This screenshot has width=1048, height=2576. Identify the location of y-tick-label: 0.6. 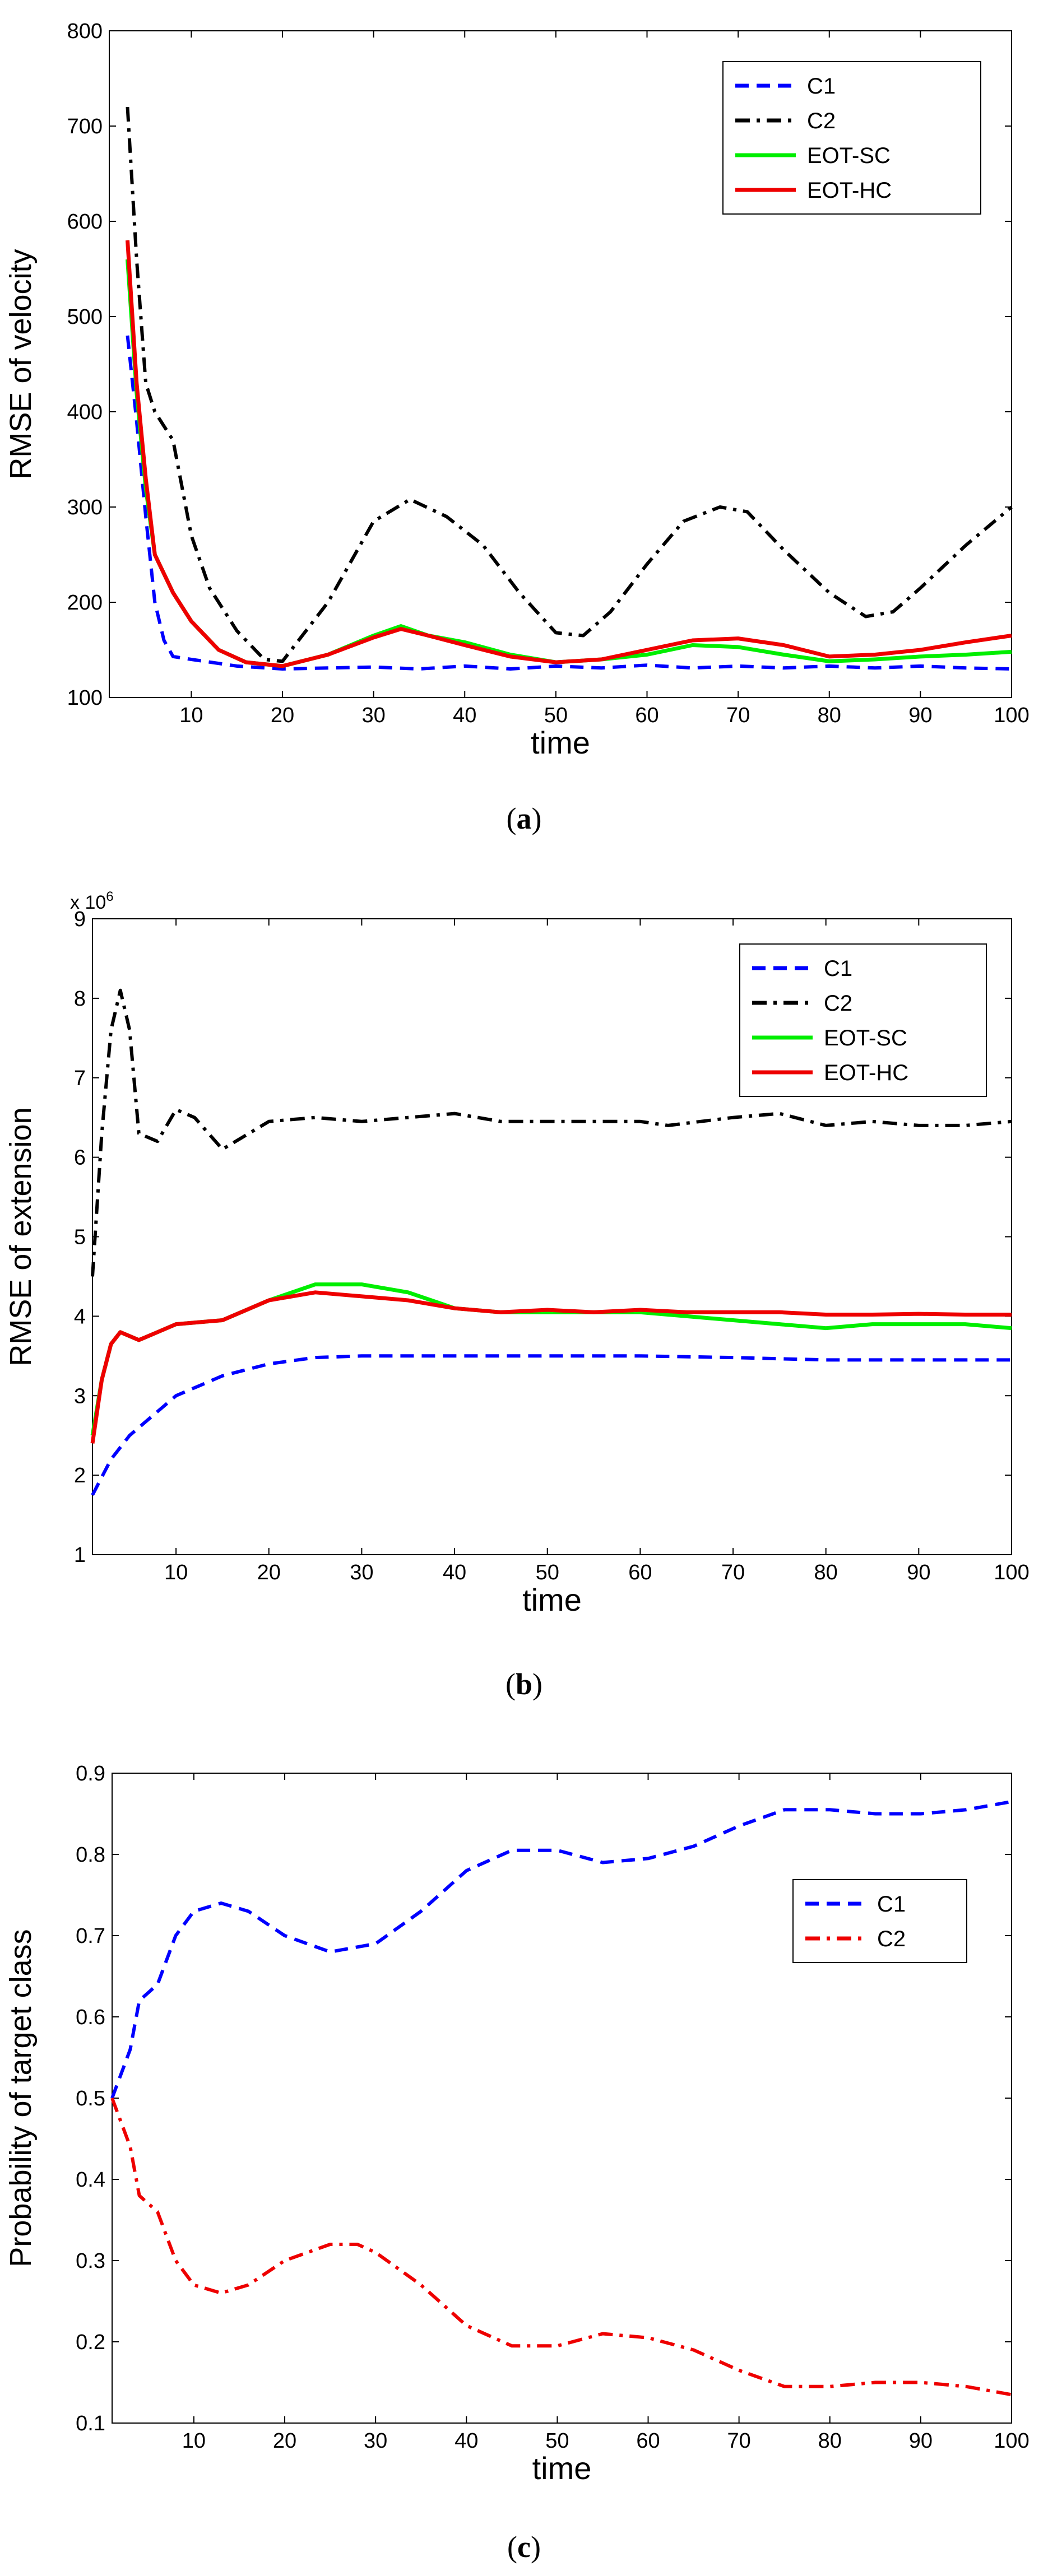
(90, 2017).